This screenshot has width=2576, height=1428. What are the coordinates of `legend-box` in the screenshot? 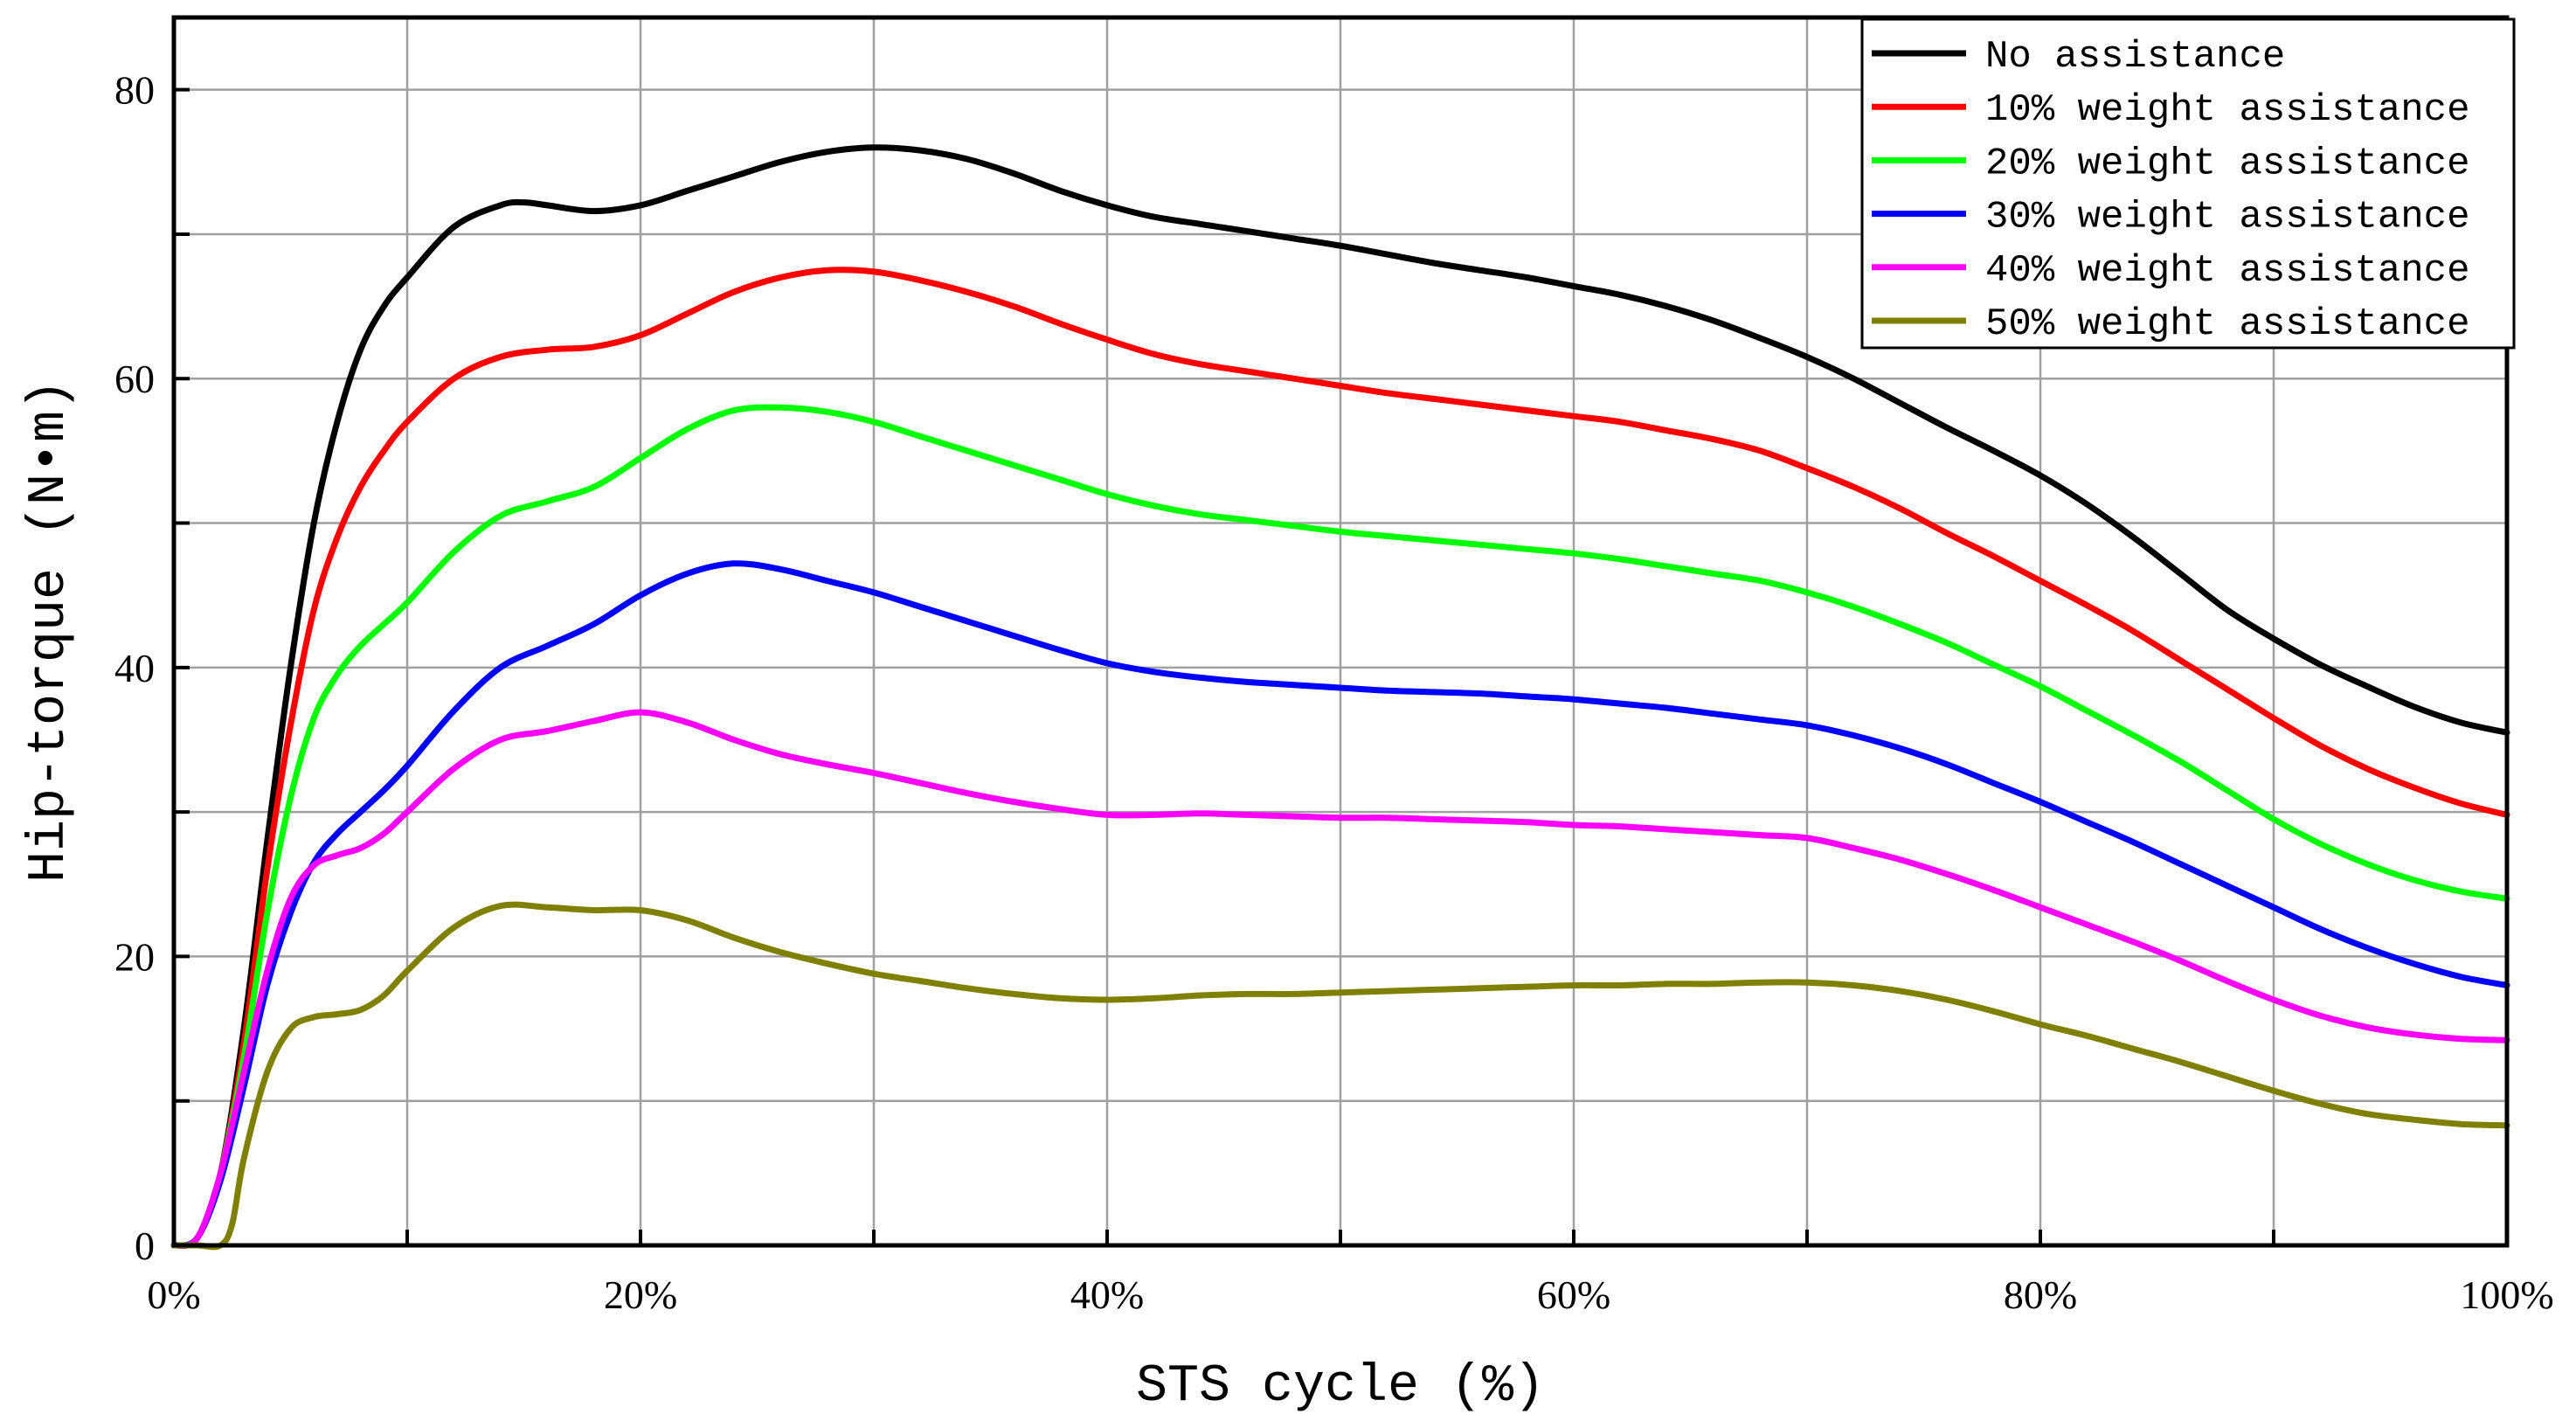 It's located at (2188, 183).